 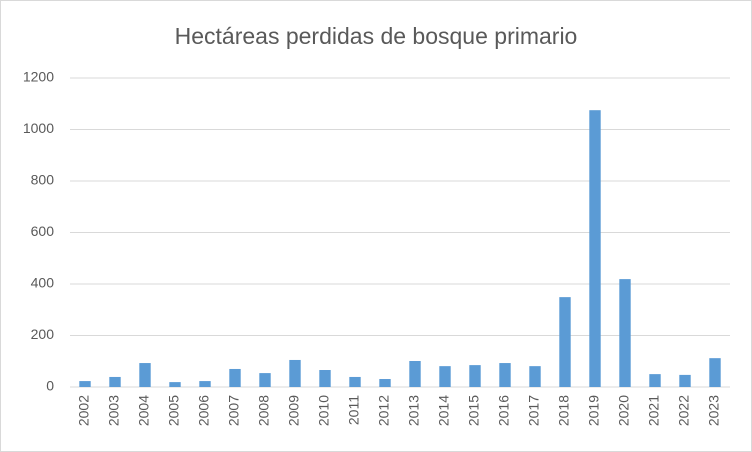 What do you see at coordinates (684, 410) in the screenshot?
I see `x-tick-label: 2022` at bounding box center [684, 410].